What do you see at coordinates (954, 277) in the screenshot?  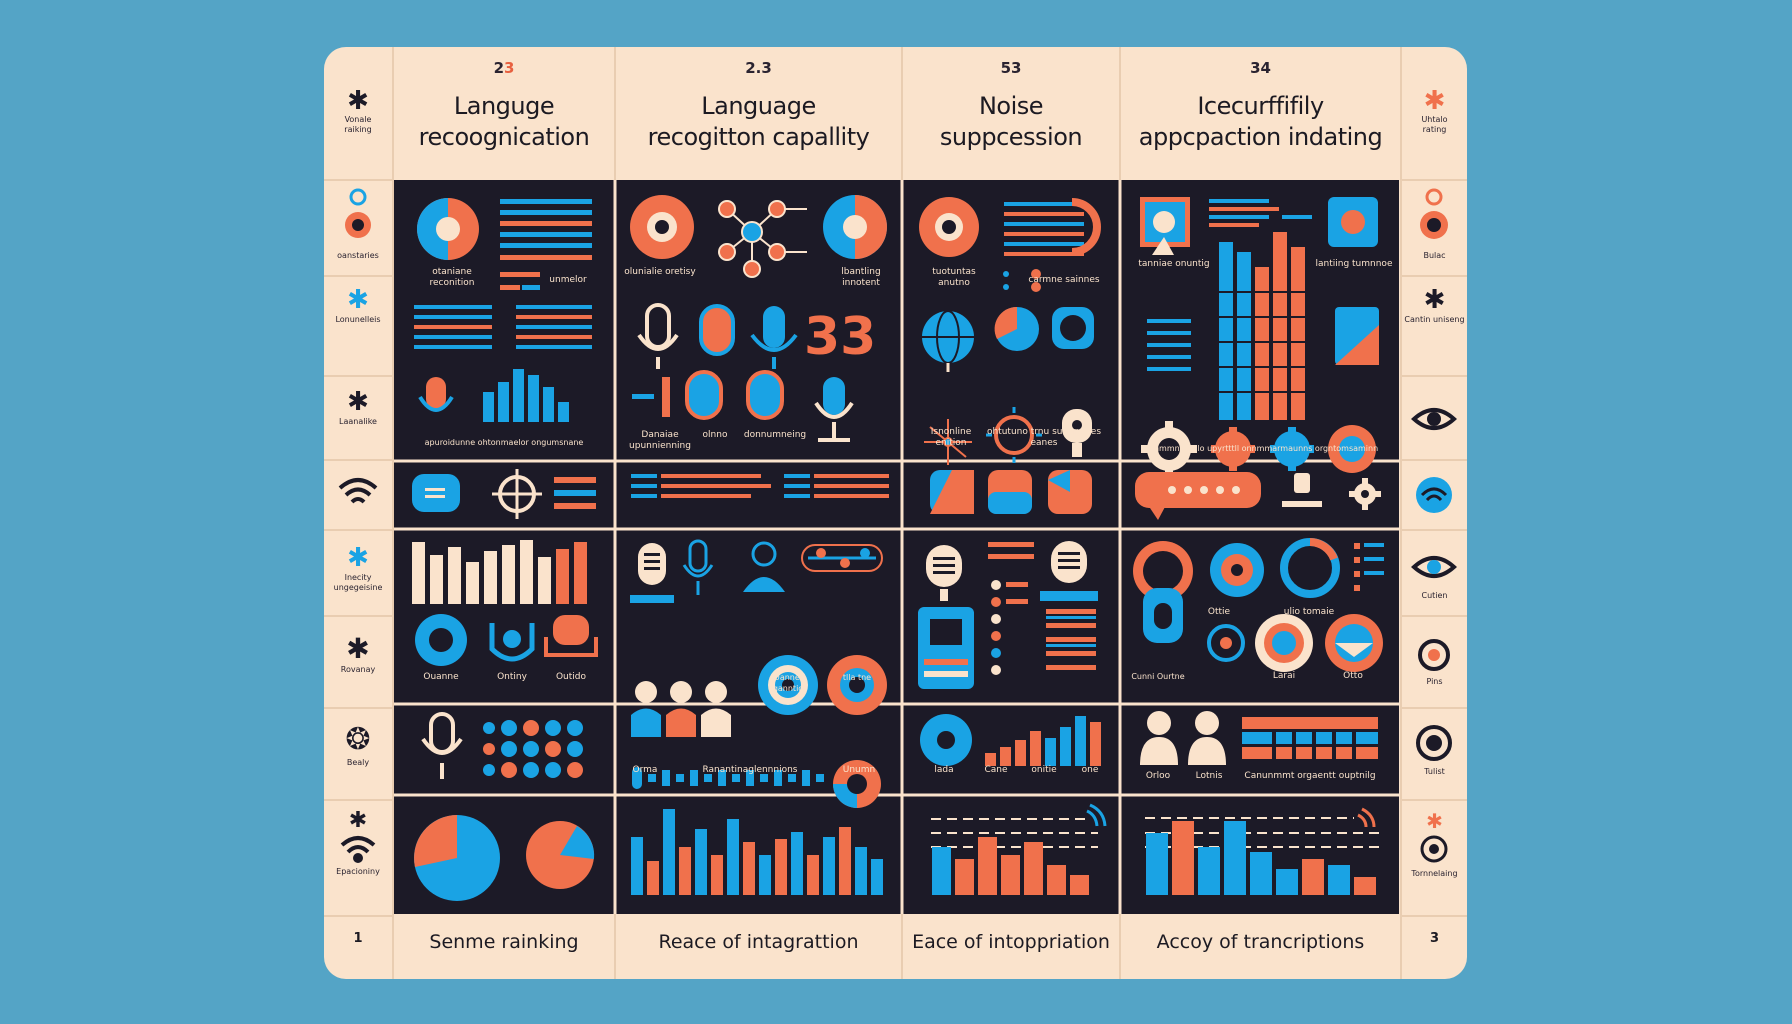 I see `panel-caption: tuotuntas anutno` at bounding box center [954, 277].